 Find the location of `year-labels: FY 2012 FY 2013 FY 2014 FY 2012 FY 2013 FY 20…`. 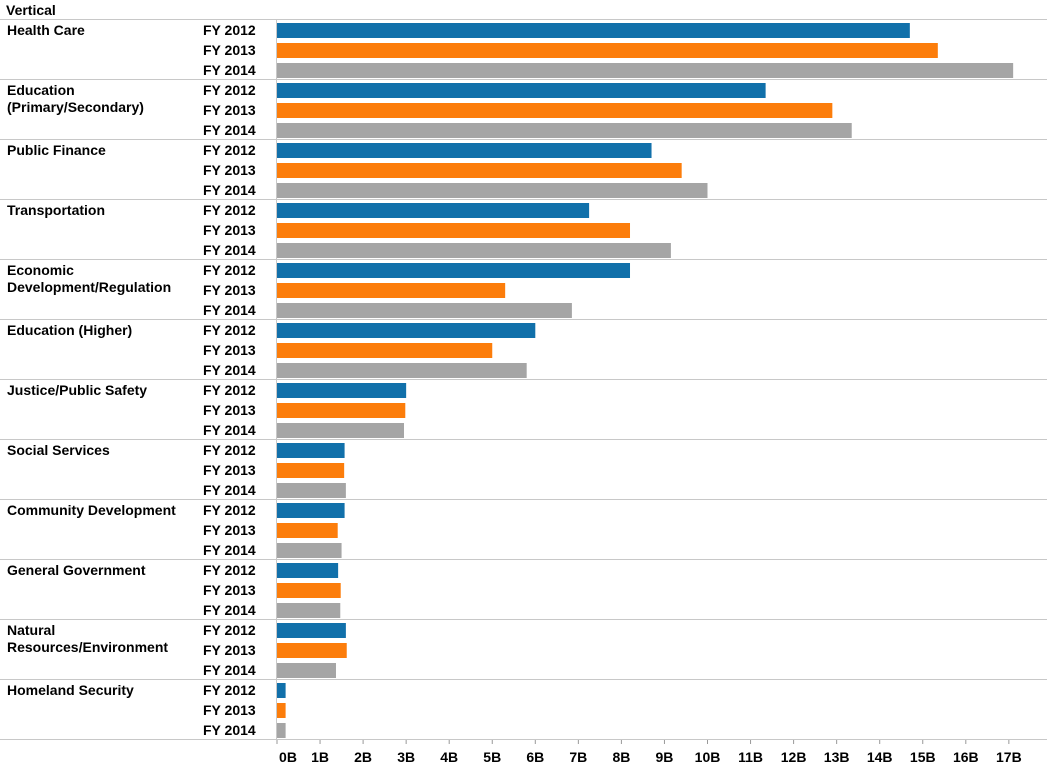

year-labels: FY 2012 FY 2013 FY 2014 FY 2012 FY 2013 FY 20… is located at coordinates (229, 380).